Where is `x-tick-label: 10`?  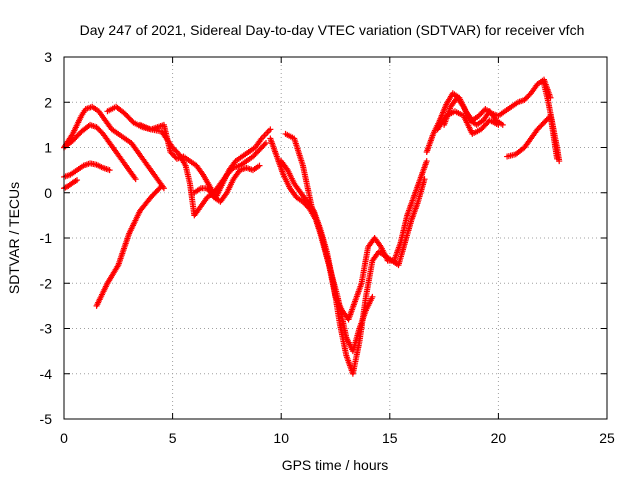
x-tick-label: 10 is located at coordinates (281, 438).